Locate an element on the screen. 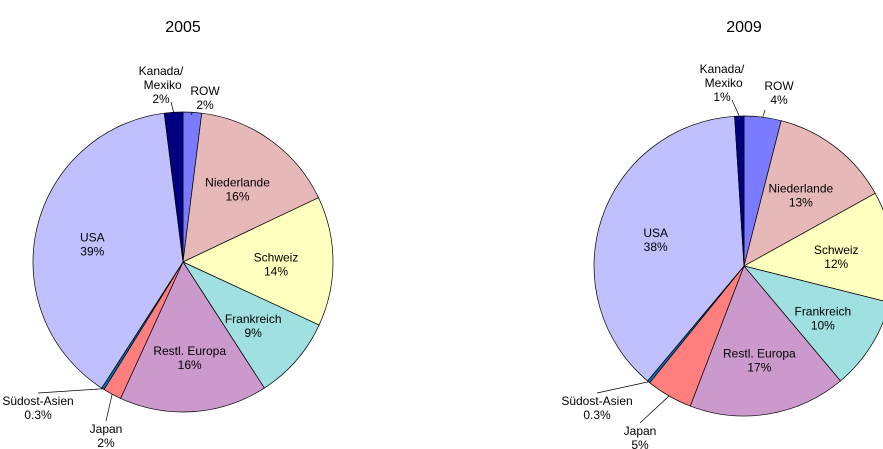  slice-label: Japan 5% is located at coordinates (640, 436).